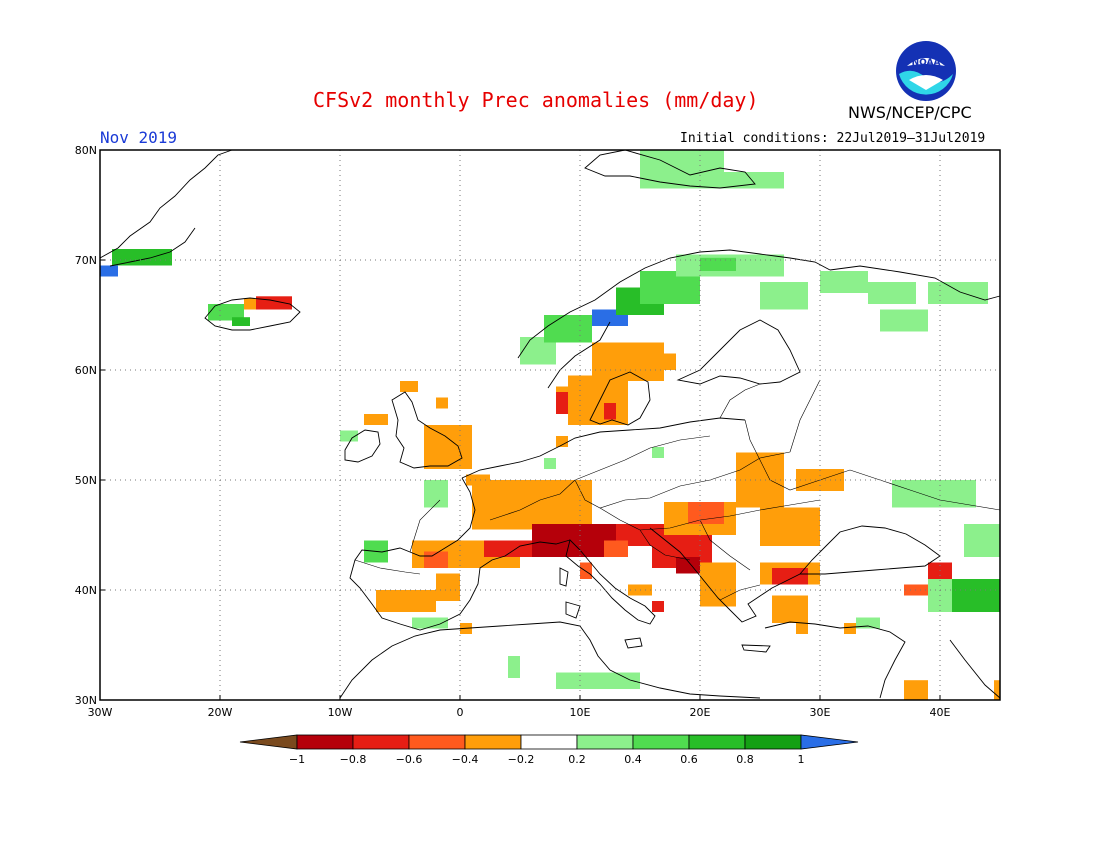 This screenshot has height=850, width=1100. I want to click on colorbar-label: −1, so click(297, 759).